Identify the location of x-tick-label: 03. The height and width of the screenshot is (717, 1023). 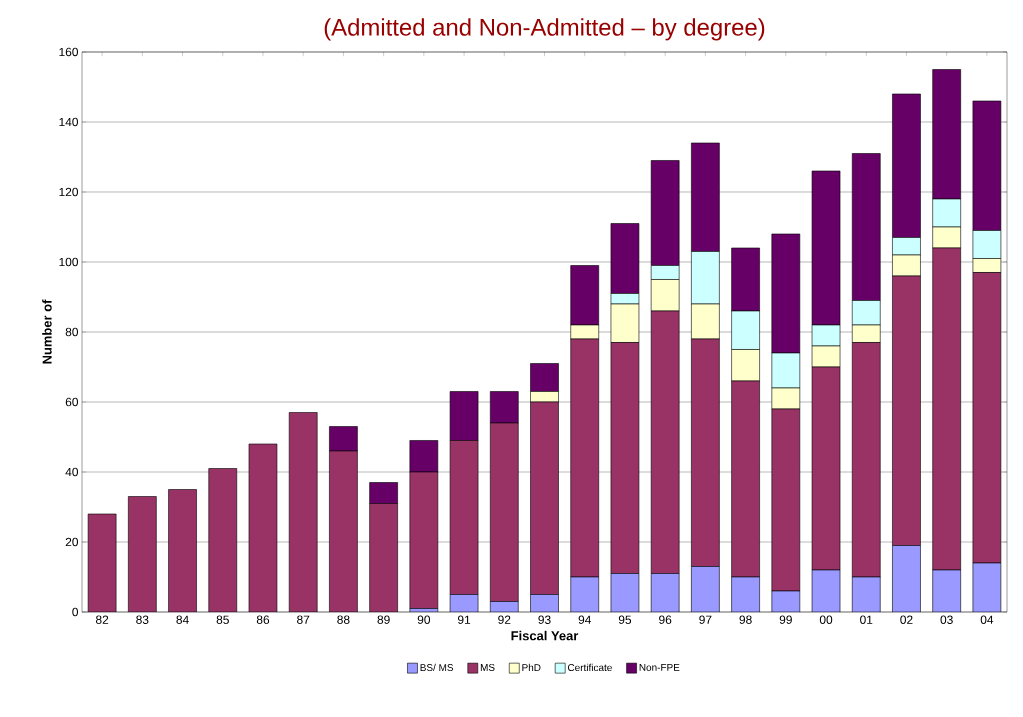
(946, 619).